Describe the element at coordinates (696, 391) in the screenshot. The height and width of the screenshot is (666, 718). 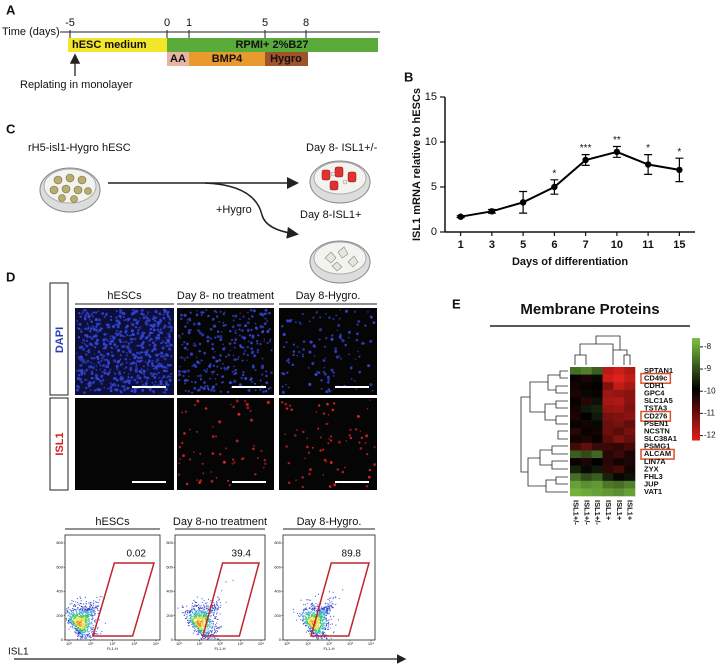
I see `colorbar-step` at that location.